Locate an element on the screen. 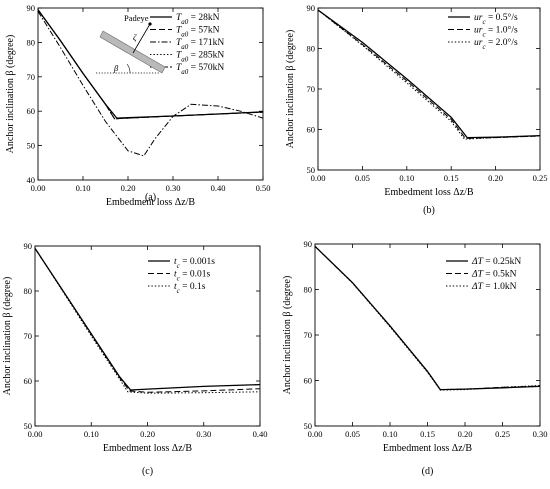 The width and height of the screenshot is (550, 489). legend-entry: tc = 0.01s is located at coordinates (192, 276).